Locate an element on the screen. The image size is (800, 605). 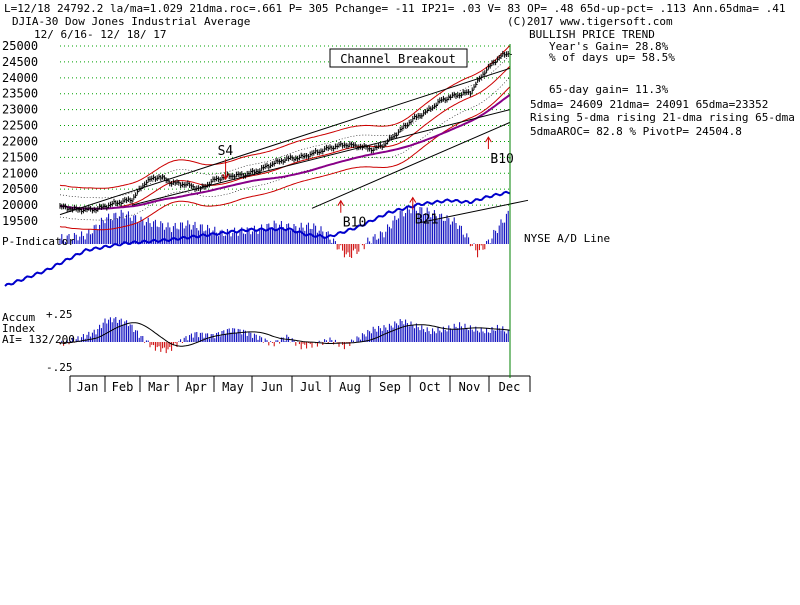
channel-breakout-box is located at coordinates (398, 58).